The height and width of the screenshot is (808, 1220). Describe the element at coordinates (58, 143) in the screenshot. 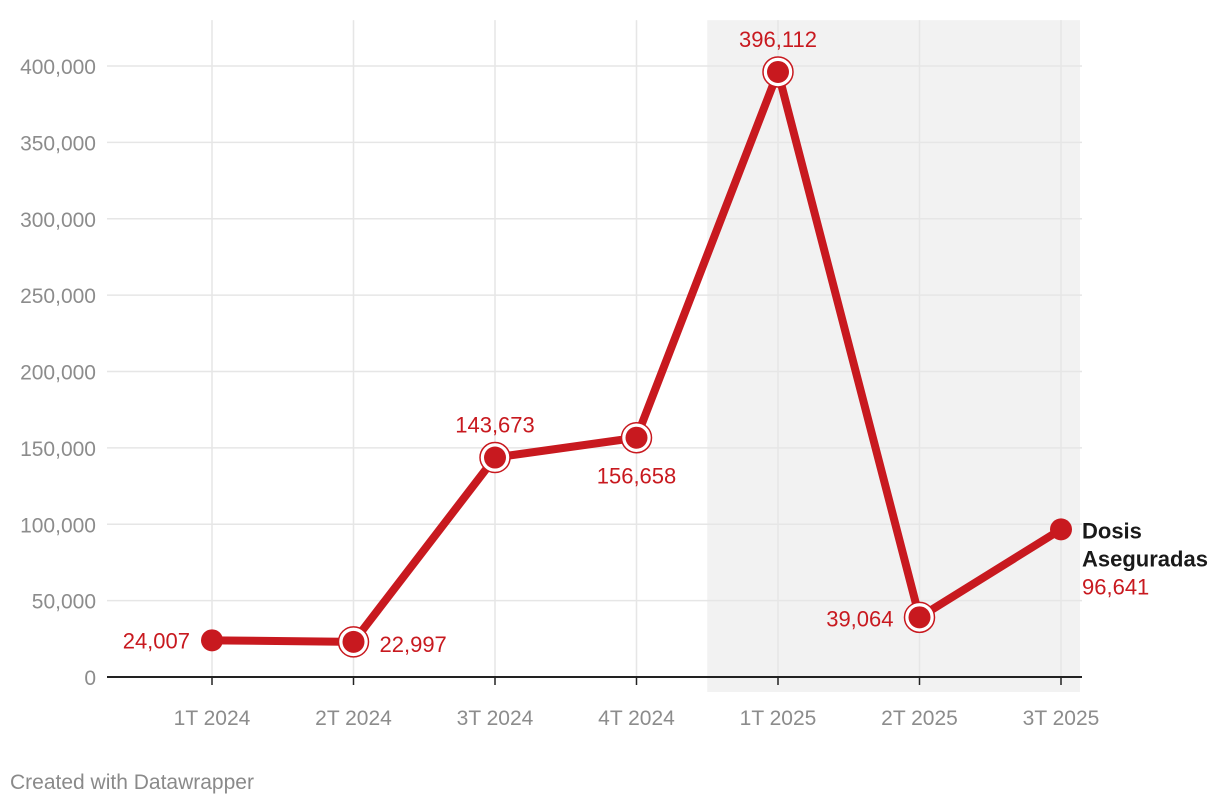

I see `y-tick-label: 350,000` at that location.